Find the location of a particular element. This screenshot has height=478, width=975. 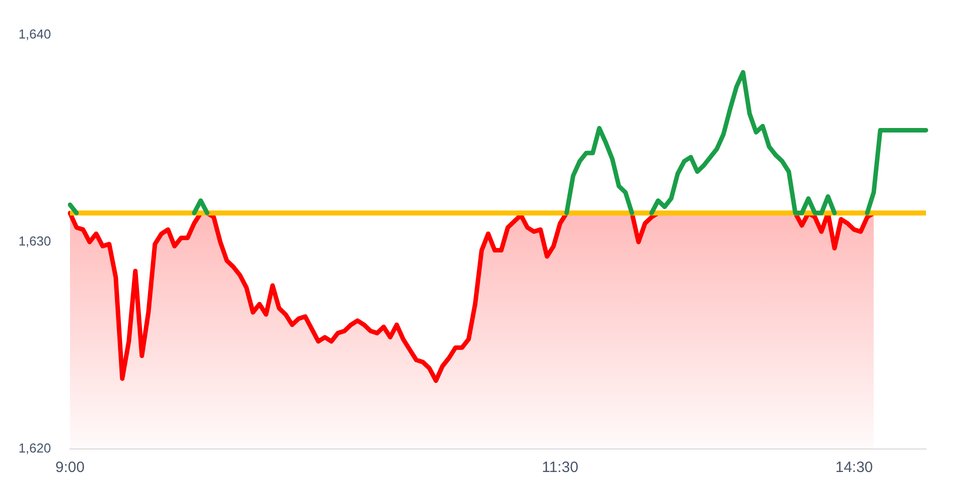

y-tick-label: 1,620 is located at coordinates (34, 448).